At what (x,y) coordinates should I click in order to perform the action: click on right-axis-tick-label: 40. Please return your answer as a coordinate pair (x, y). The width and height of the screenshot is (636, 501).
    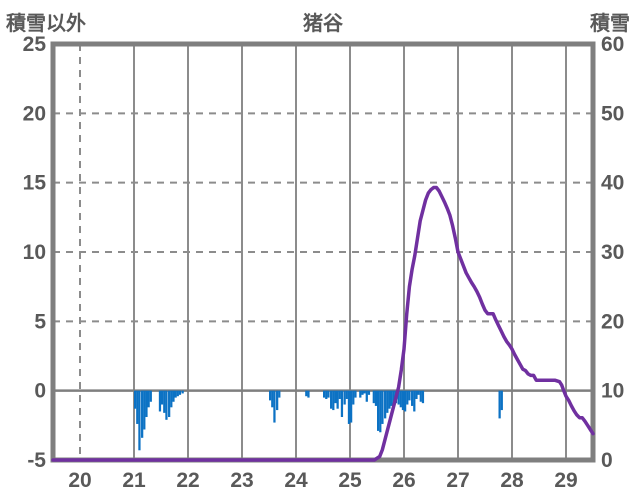
    Looking at the image, I should click on (612, 183).